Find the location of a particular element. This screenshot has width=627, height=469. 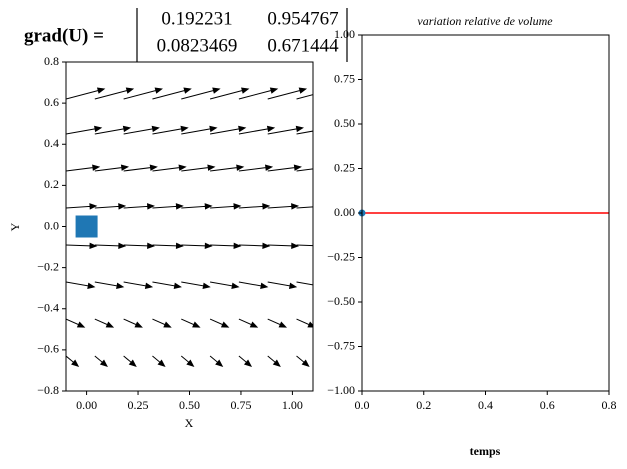

y-axis-label: Y is located at coordinates (15, 226).